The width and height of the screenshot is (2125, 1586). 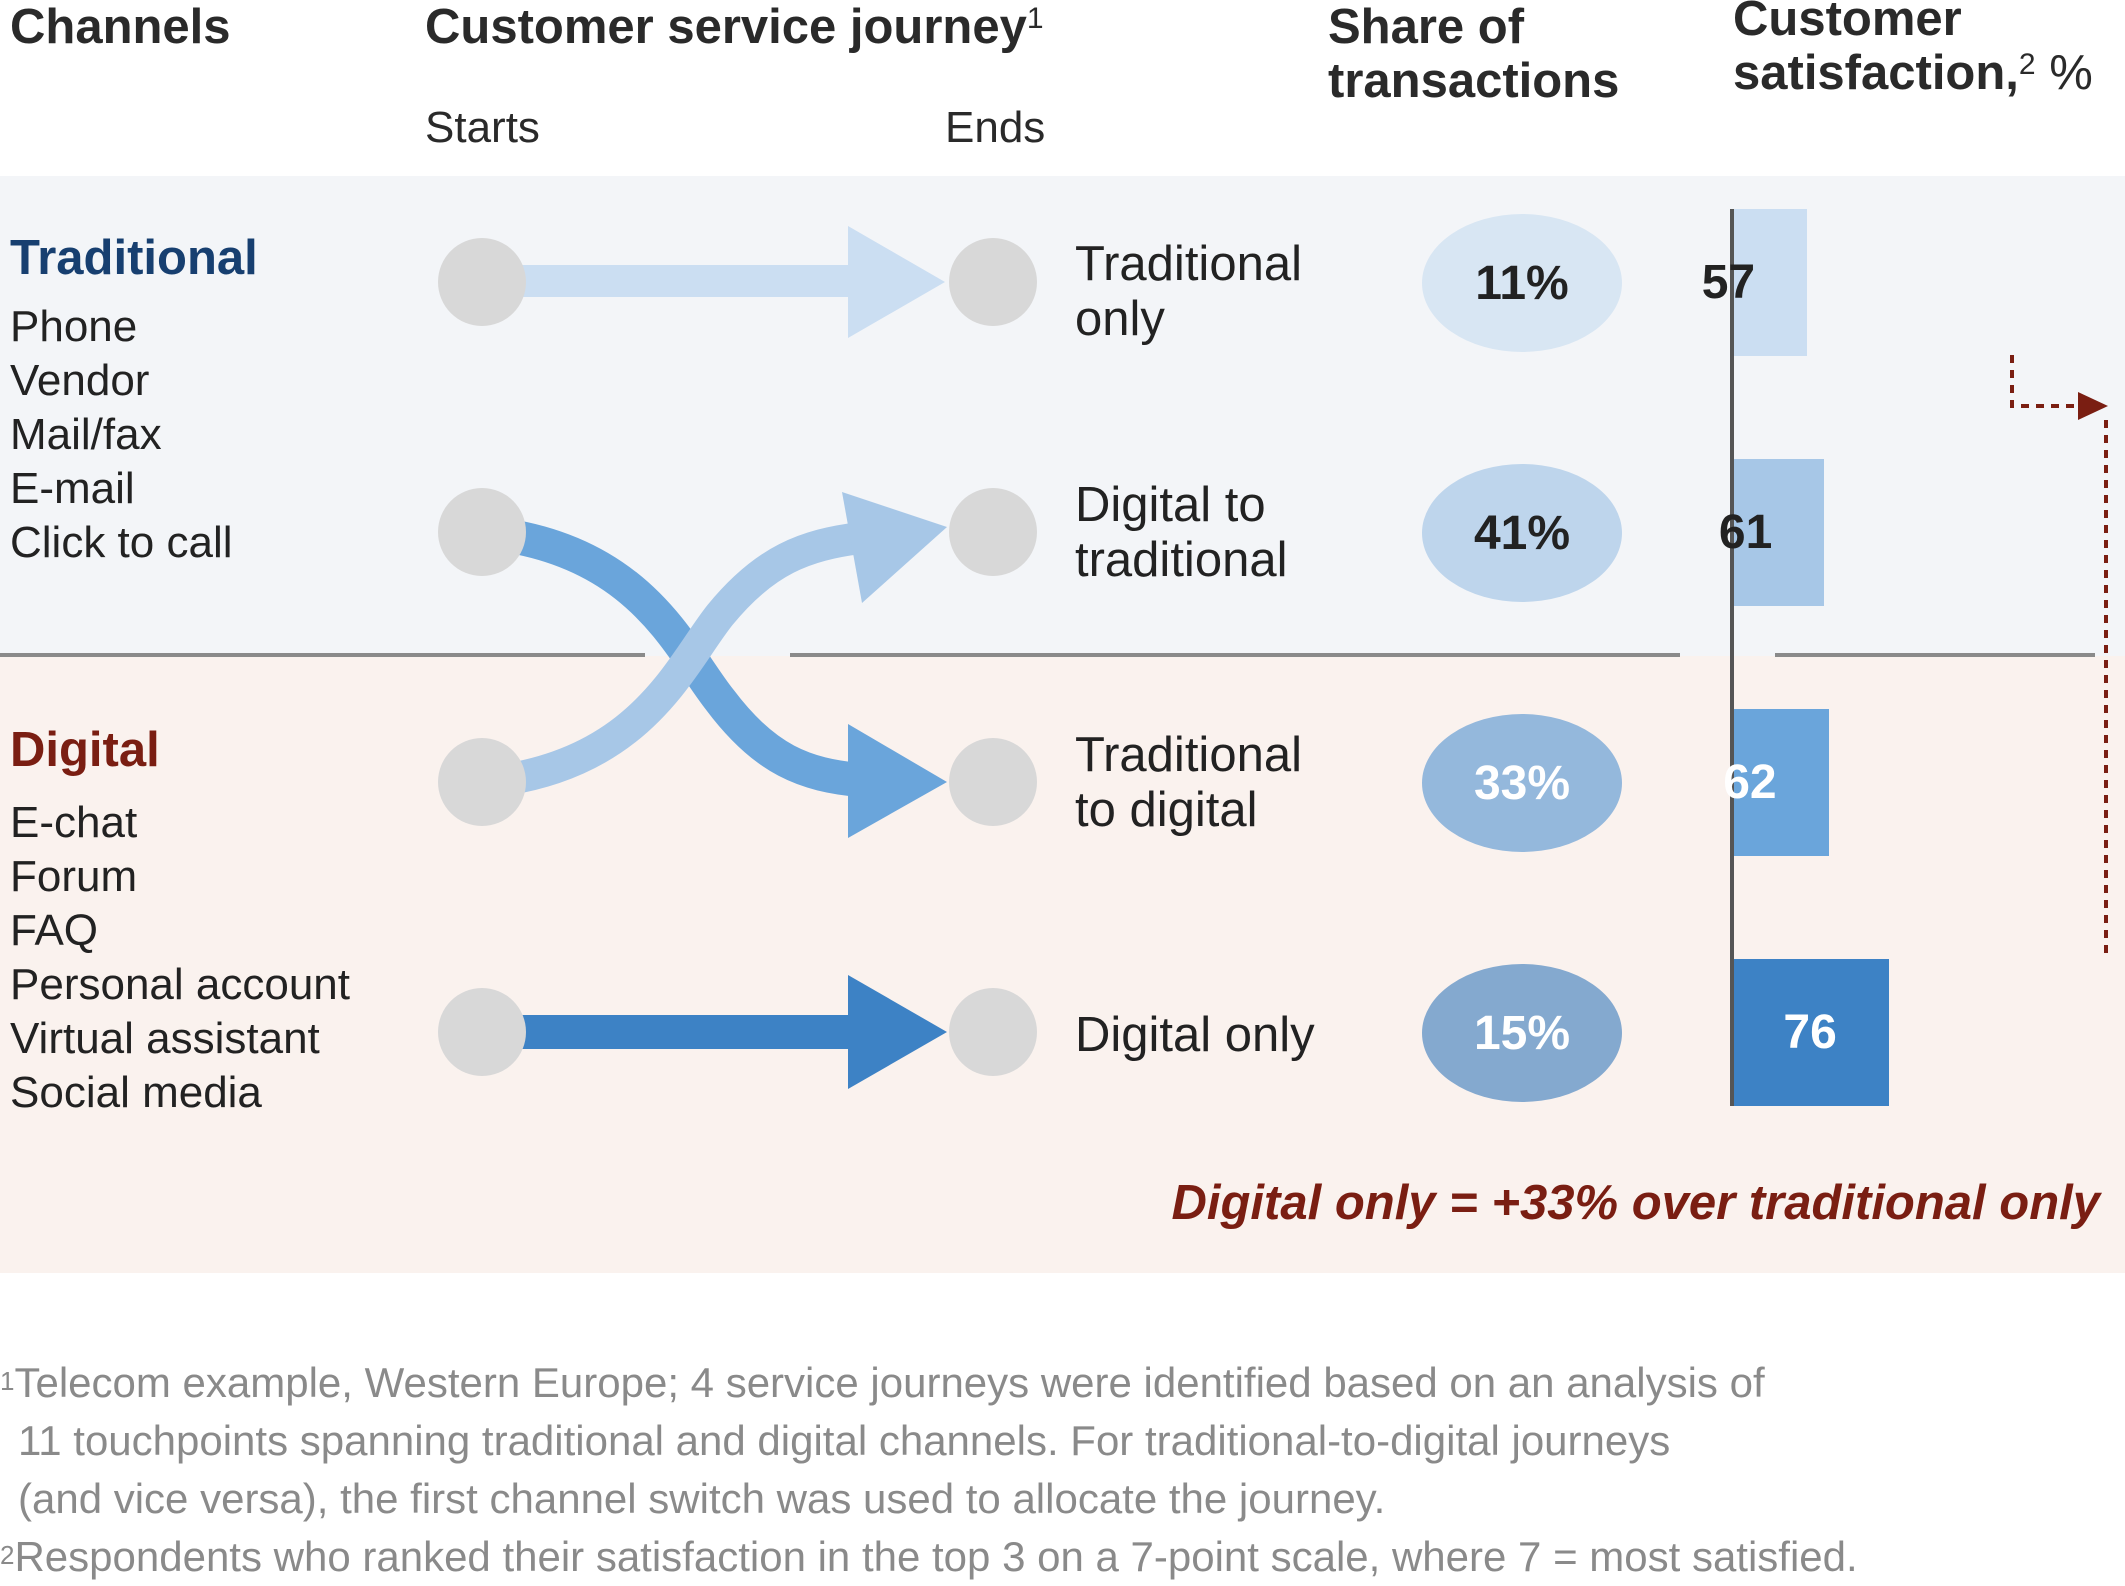 What do you see at coordinates (1166, 810) in the screenshot?
I see `journey-label-line: to digital` at bounding box center [1166, 810].